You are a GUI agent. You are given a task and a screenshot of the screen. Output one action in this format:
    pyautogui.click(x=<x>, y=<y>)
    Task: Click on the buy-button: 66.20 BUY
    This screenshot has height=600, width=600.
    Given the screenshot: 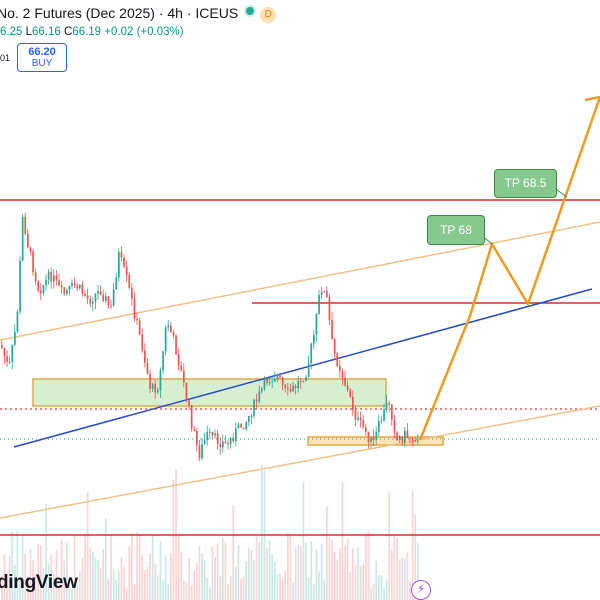 What is the action you would take?
    pyautogui.click(x=42, y=57)
    